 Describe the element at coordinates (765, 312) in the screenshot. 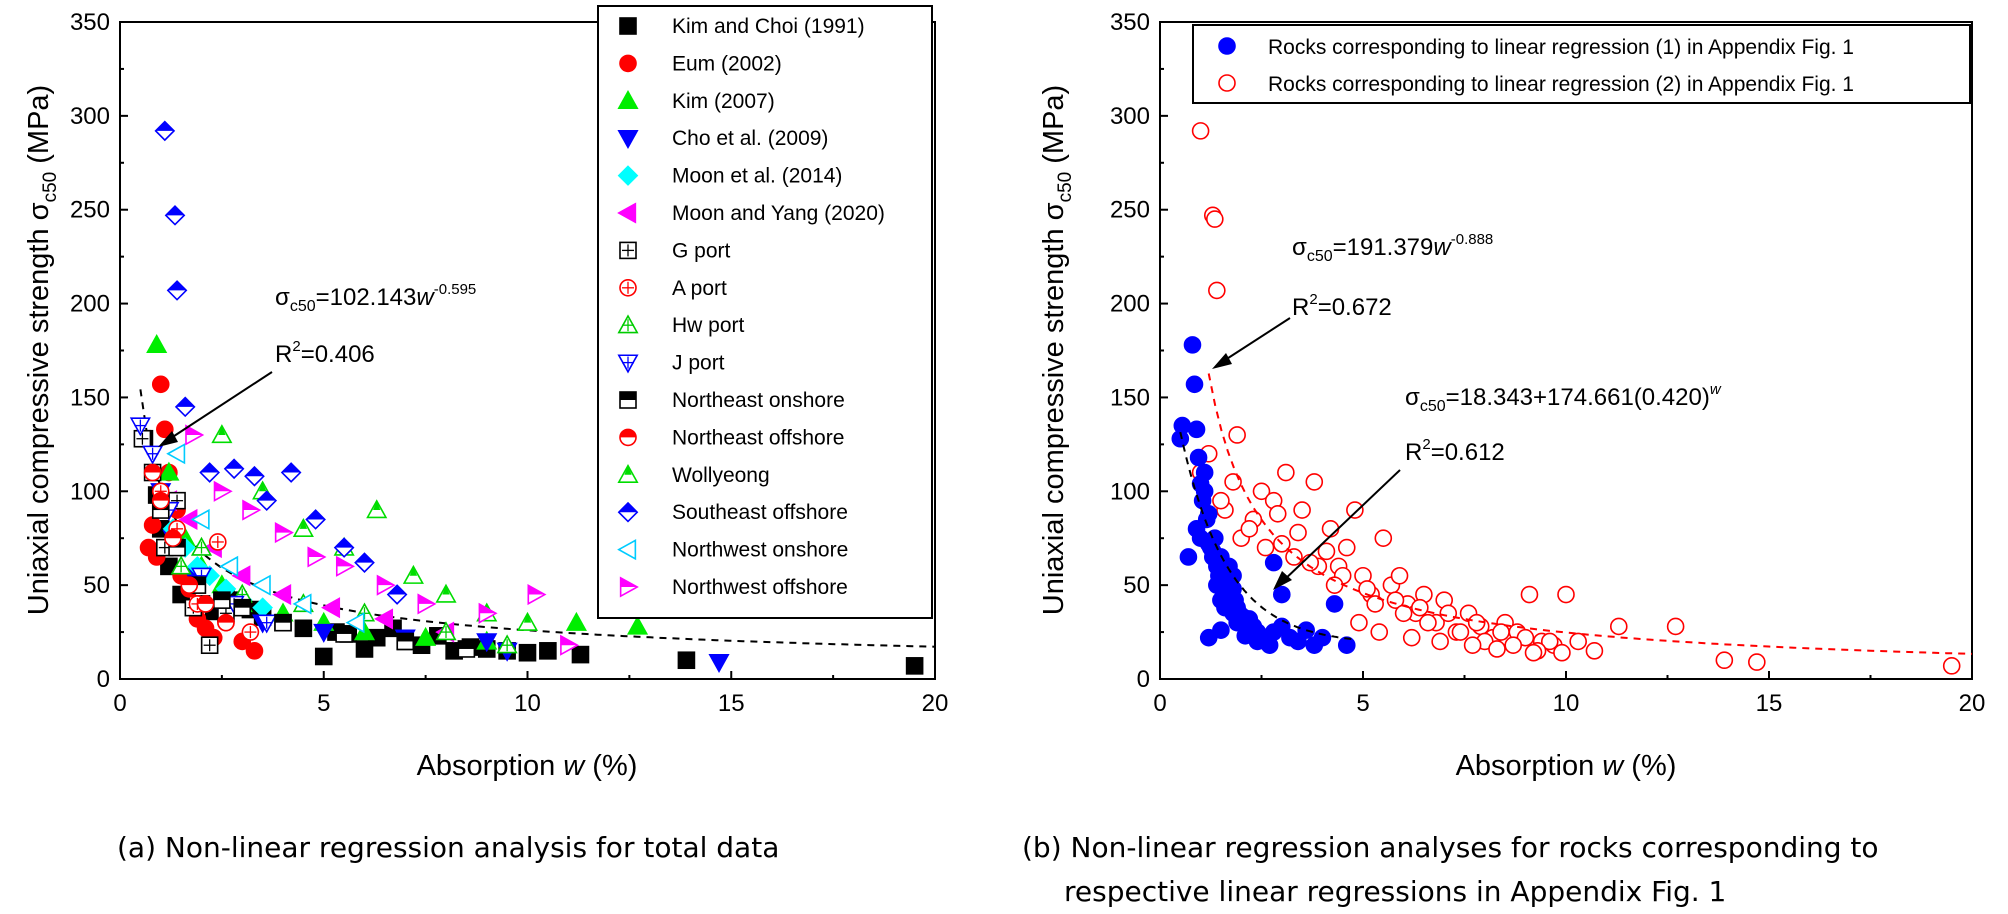

I see `chart-a-legend-frame` at that location.